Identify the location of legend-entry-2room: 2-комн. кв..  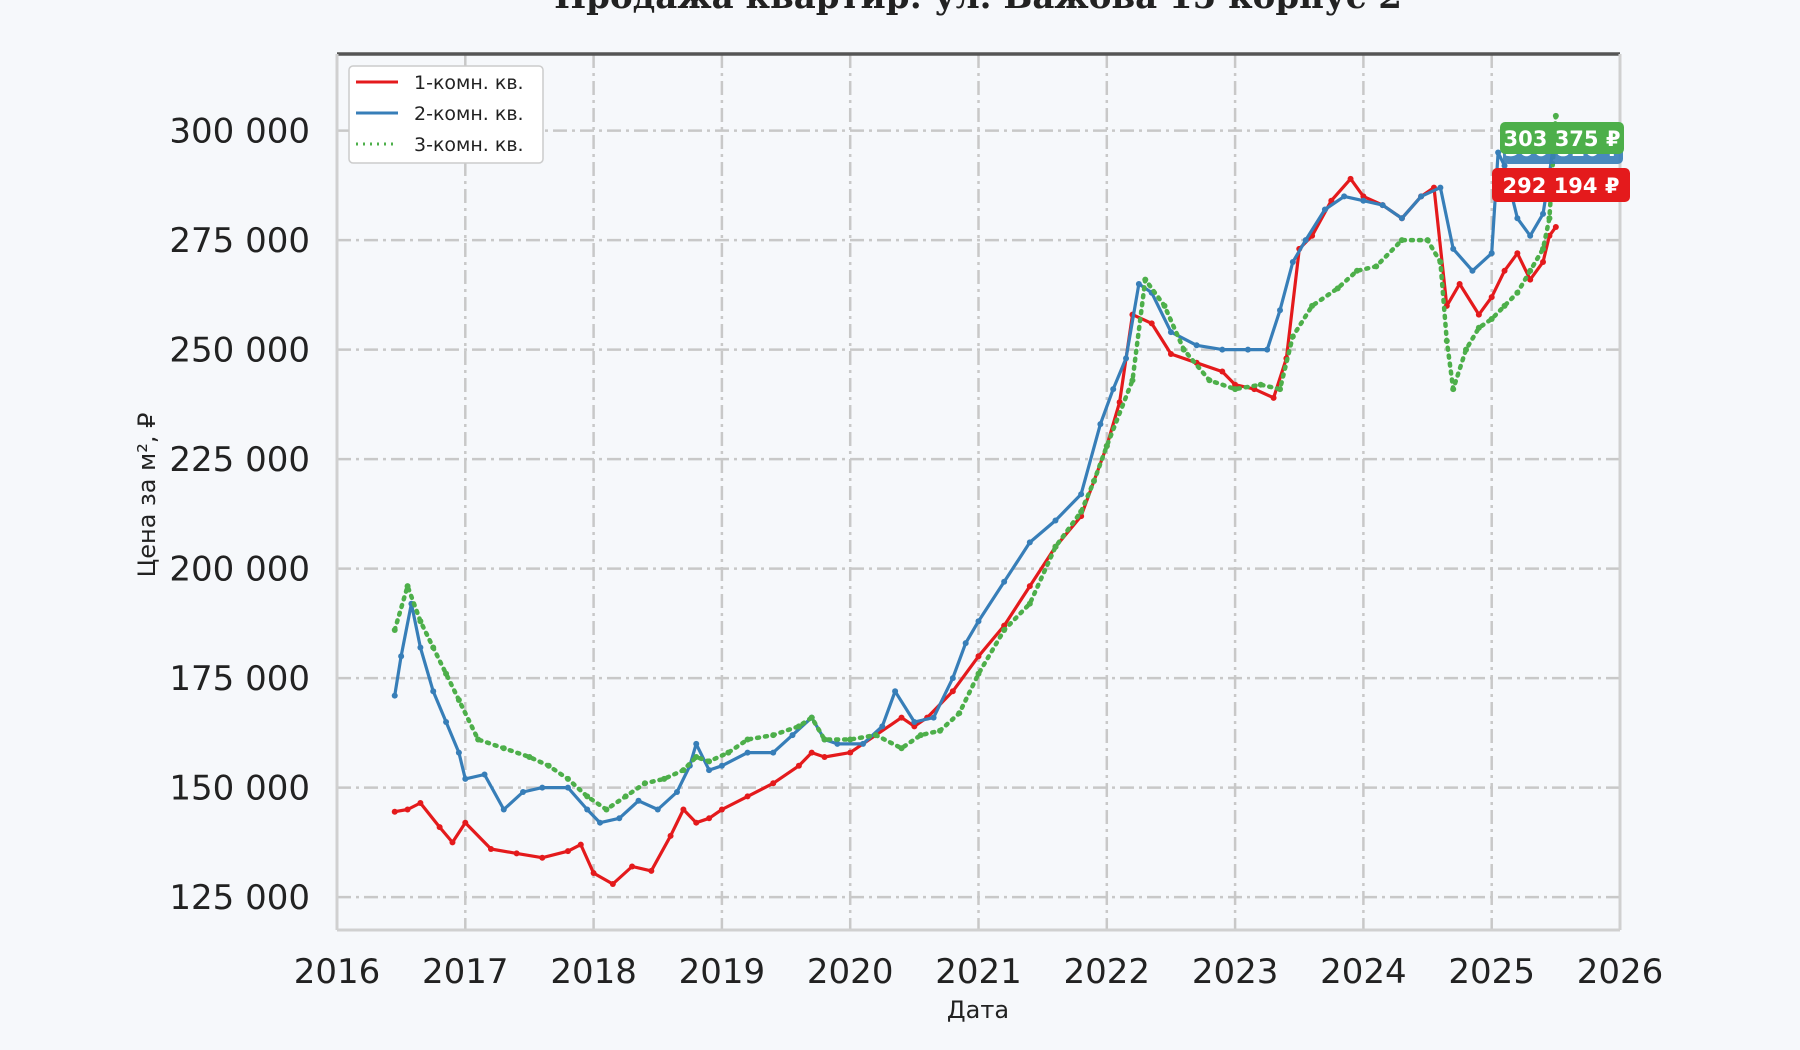
(440, 114).